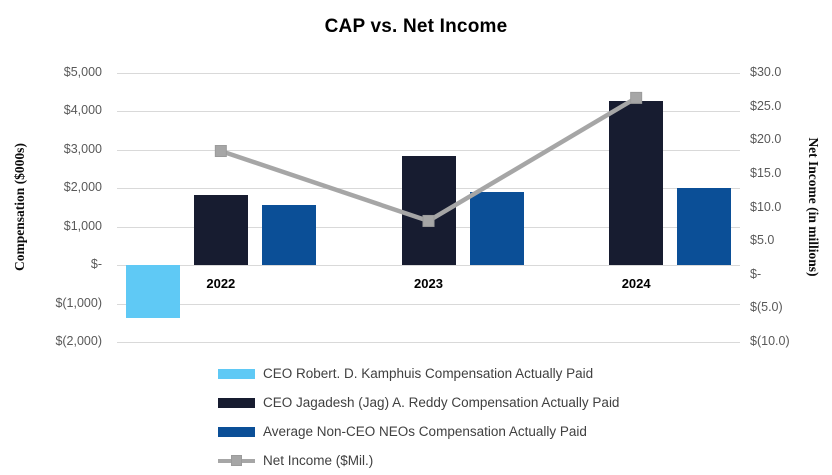 The image size is (832, 475). Describe the element at coordinates (428, 211) in the screenshot. I see `bar-2023-series2` at that location.